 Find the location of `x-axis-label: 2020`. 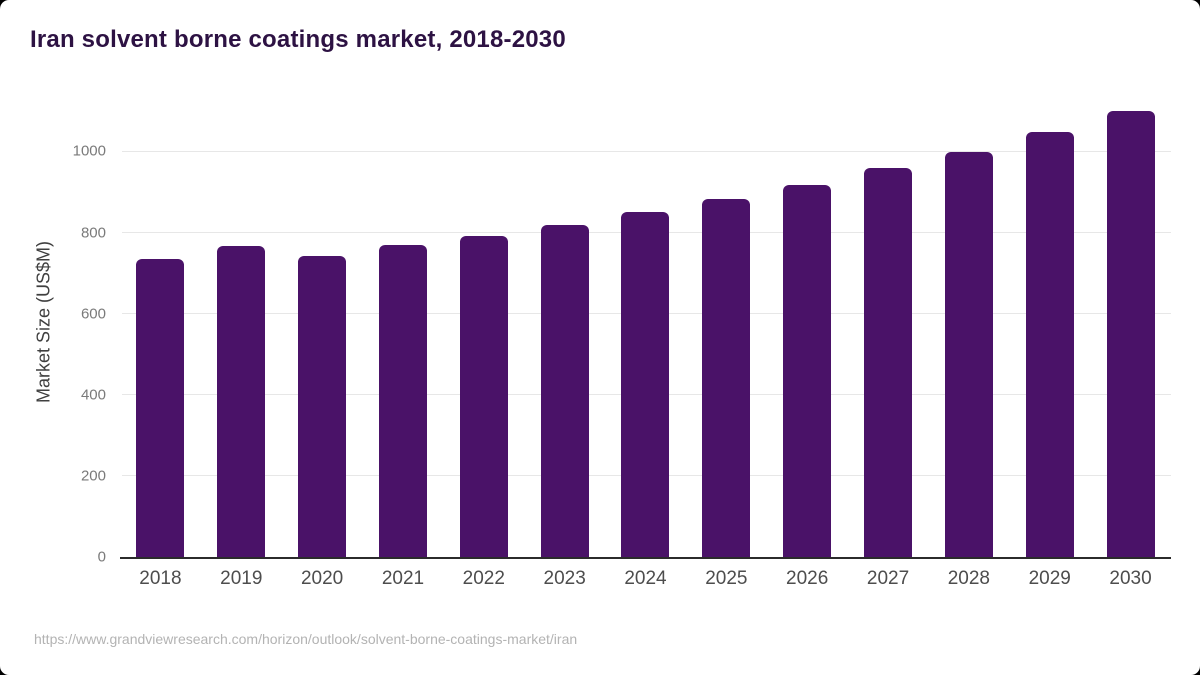

x-axis-label: 2020 is located at coordinates (322, 578).